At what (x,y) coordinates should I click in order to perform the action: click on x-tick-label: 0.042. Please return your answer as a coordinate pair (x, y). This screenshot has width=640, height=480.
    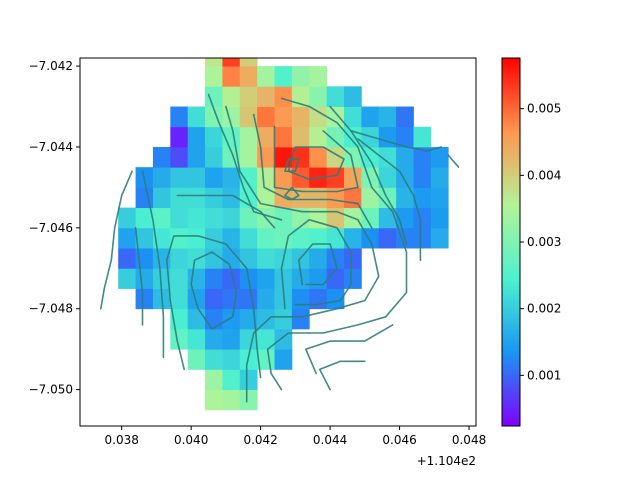
    Looking at the image, I should click on (260, 440).